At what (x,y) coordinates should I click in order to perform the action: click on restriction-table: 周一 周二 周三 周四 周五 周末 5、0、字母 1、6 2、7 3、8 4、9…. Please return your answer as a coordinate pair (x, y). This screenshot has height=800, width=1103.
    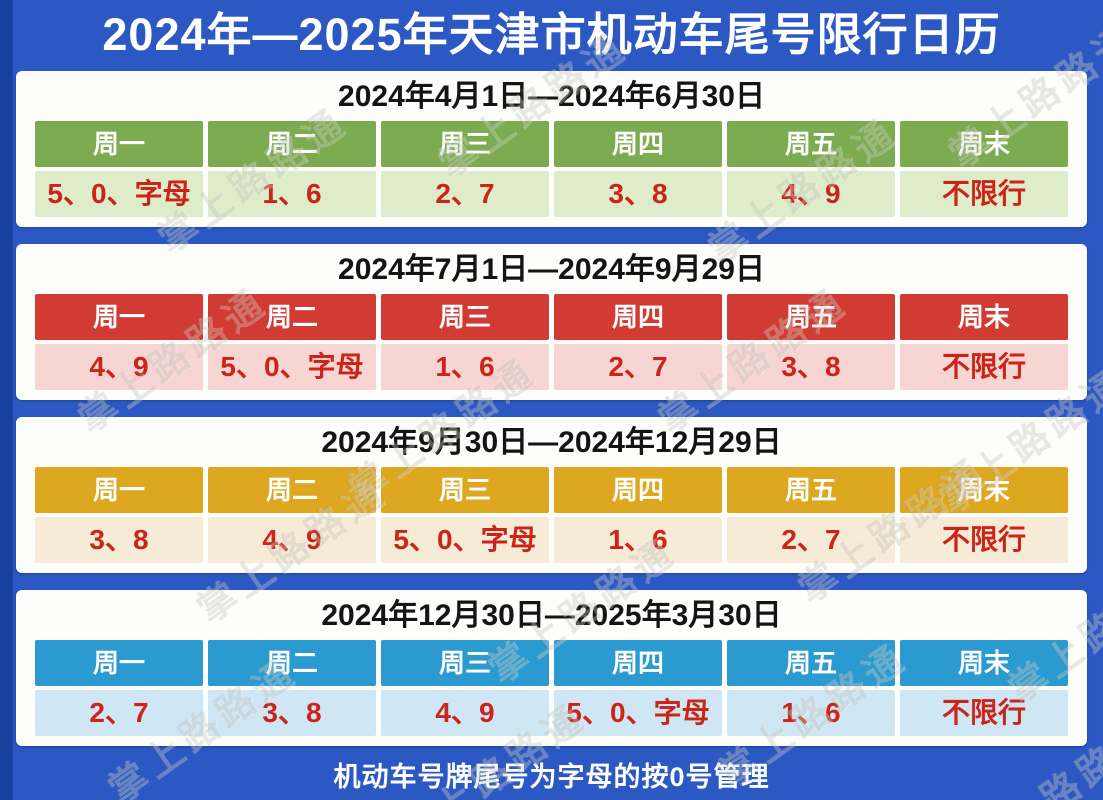
    Looking at the image, I should click on (551, 169).